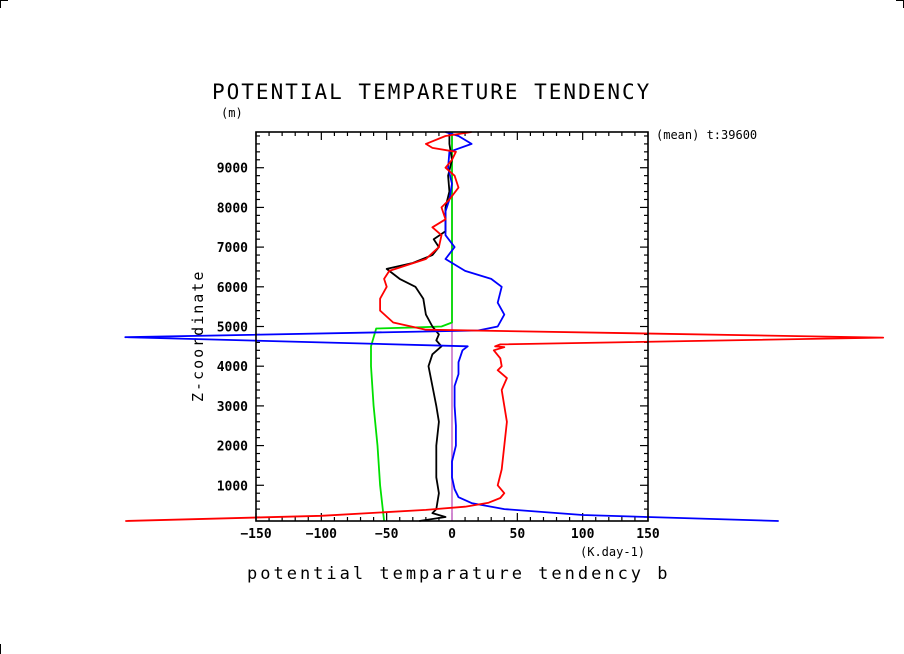 The height and width of the screenshot is (654, 904). I want to click on x-tick-label: −50, so click(387, 534).